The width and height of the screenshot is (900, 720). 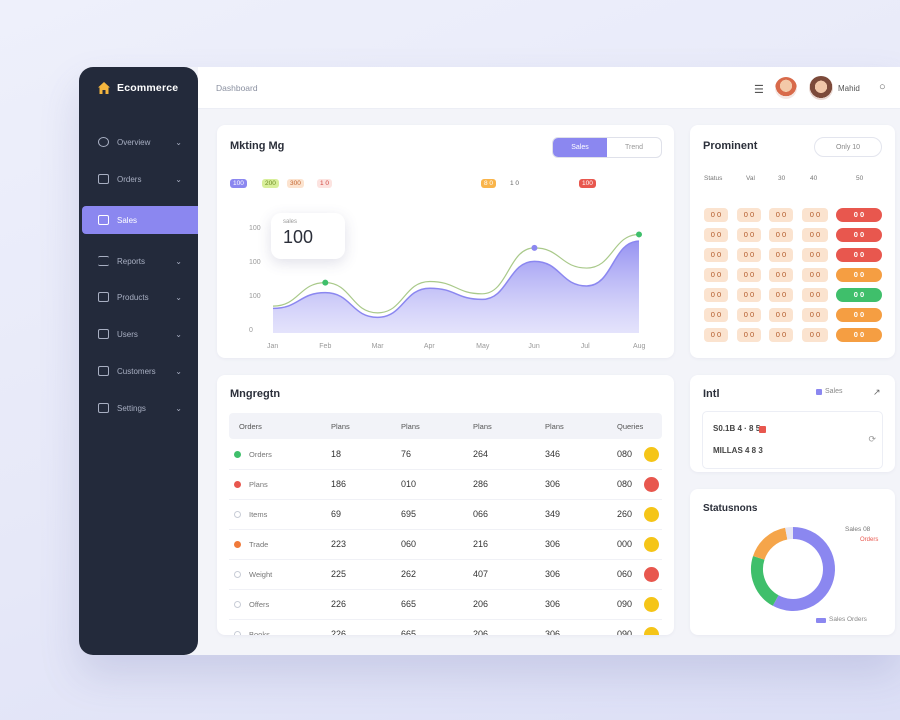 What do you see at coordinates (445, 455) in the screenshot?
I see `table-row: Orders 18 76 264 346 080` at bounding box center [445, 455].